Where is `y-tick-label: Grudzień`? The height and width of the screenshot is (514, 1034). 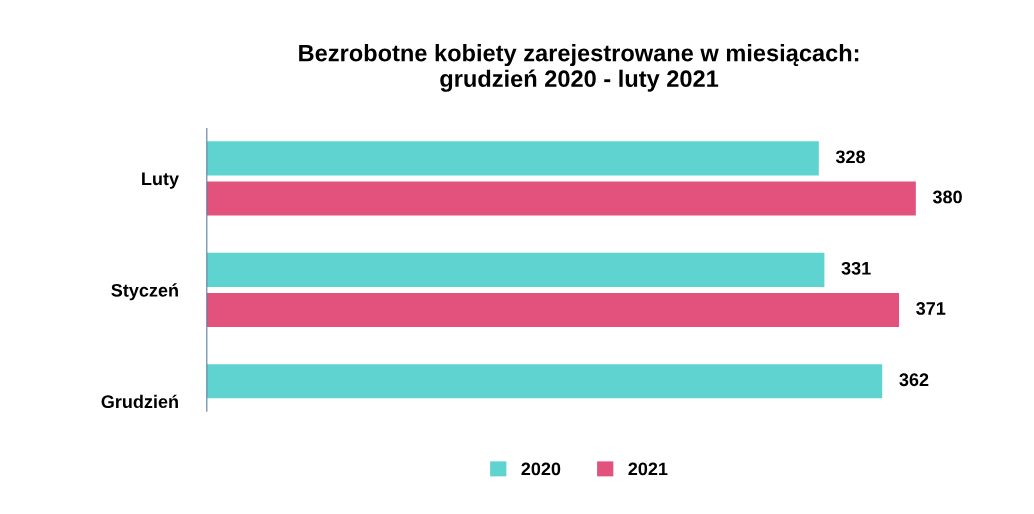
y-tick-label: Grudzień is located at coordinates (139, 401).